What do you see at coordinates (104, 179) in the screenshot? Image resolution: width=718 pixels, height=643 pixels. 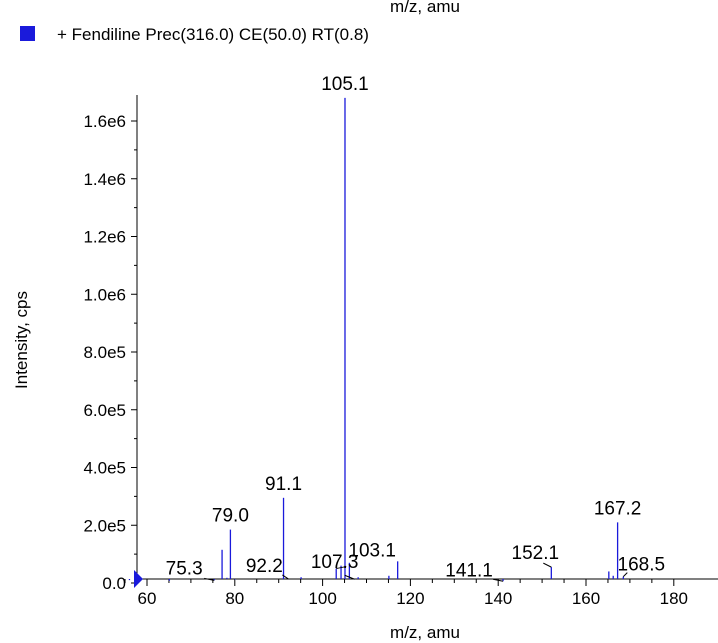 I see `y-tick-label: 1.4e6` at bounding box center [104, 179].